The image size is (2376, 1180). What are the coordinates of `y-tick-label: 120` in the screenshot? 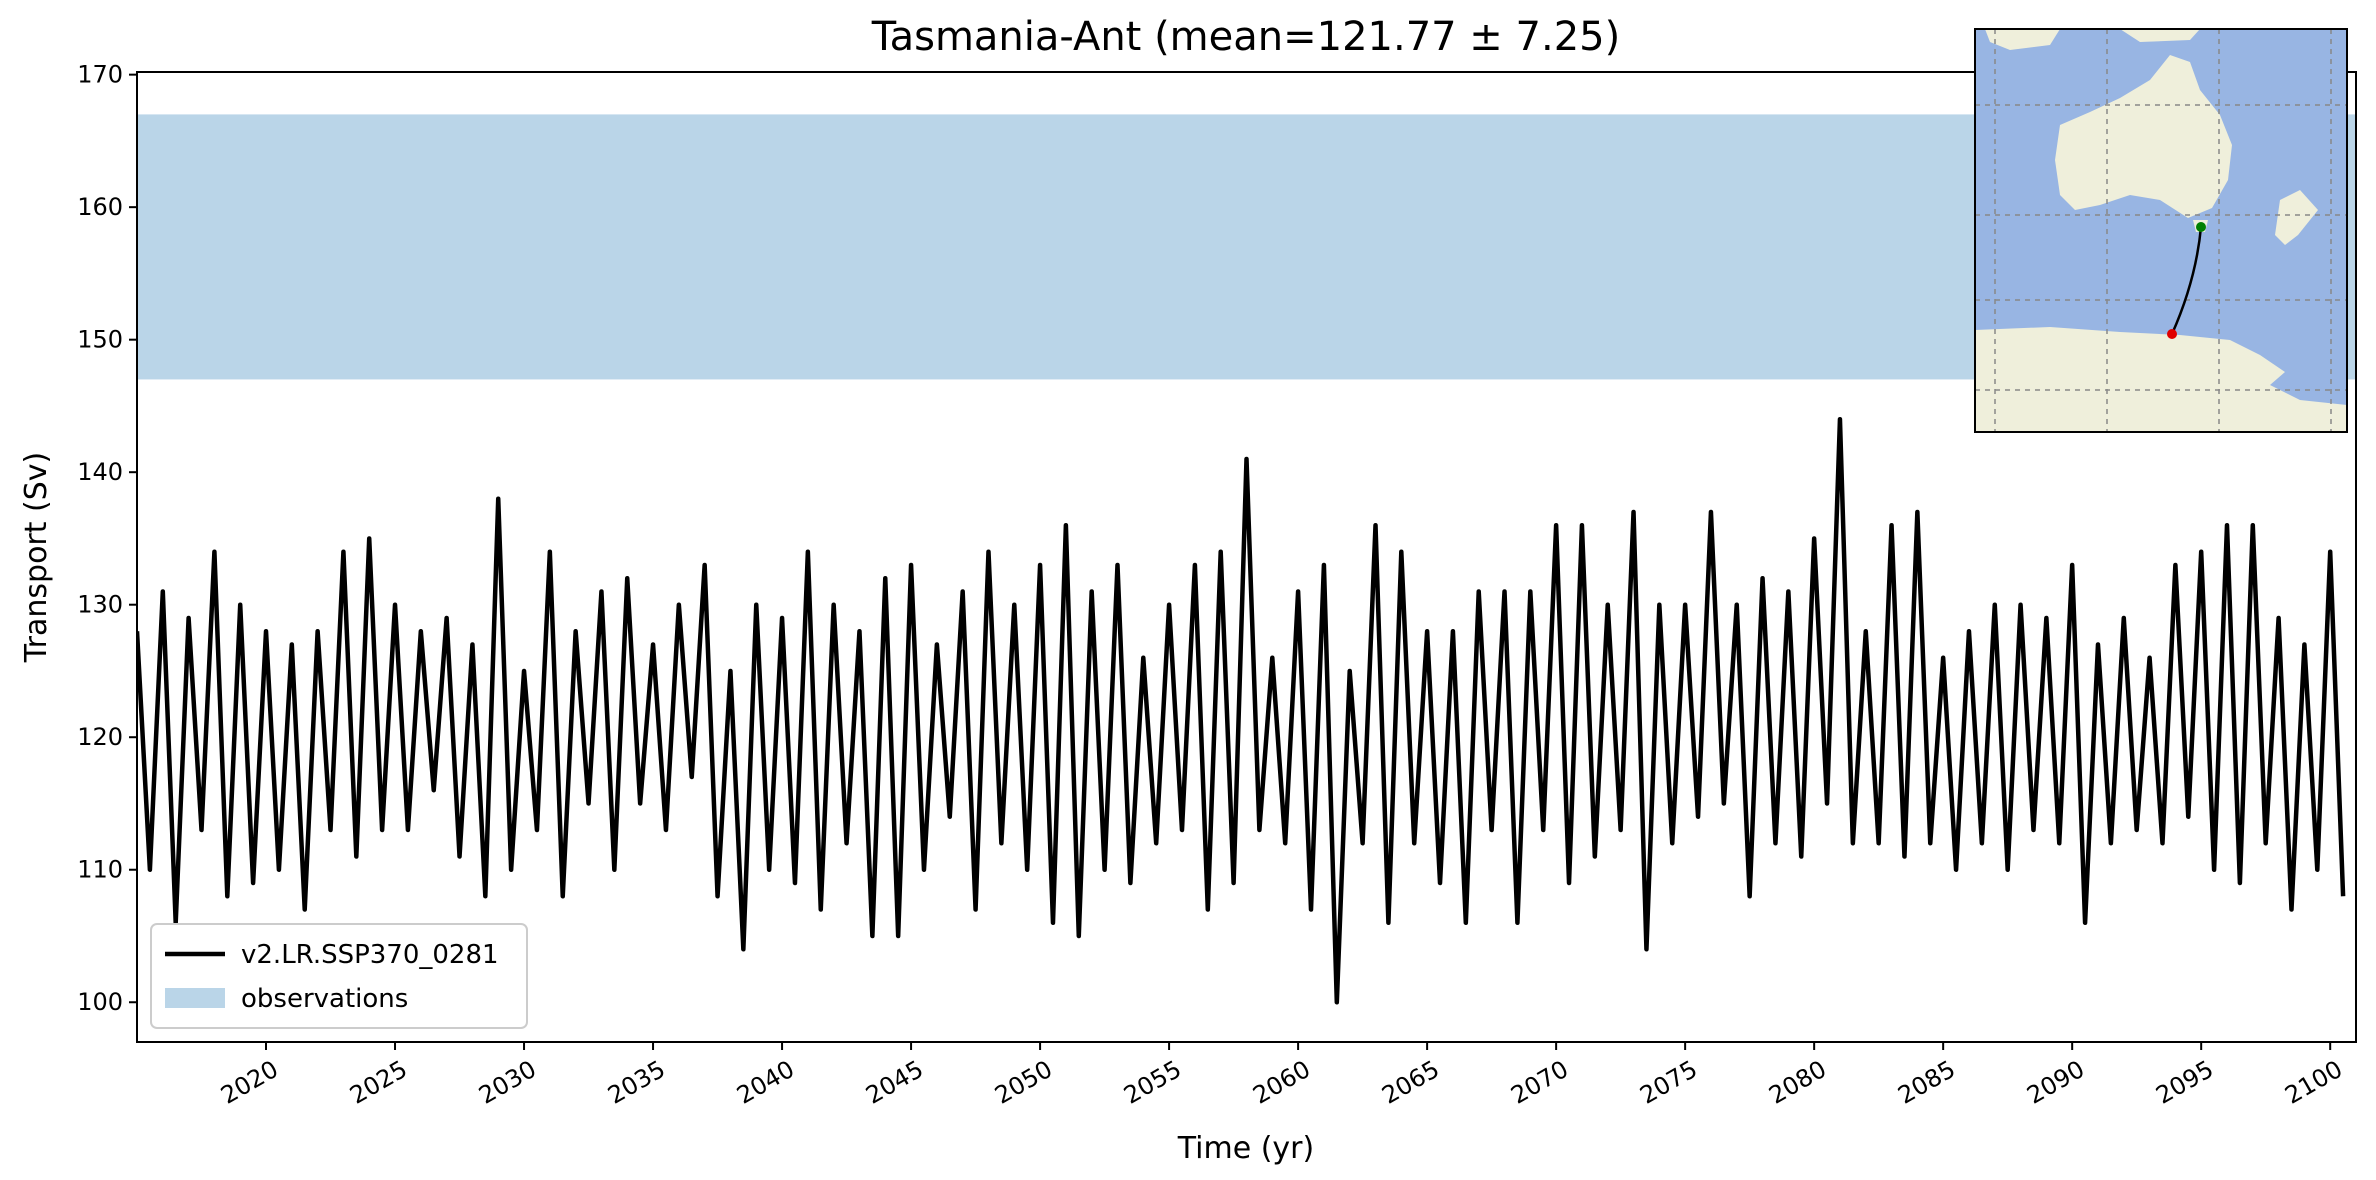 It's located at (100, 737).